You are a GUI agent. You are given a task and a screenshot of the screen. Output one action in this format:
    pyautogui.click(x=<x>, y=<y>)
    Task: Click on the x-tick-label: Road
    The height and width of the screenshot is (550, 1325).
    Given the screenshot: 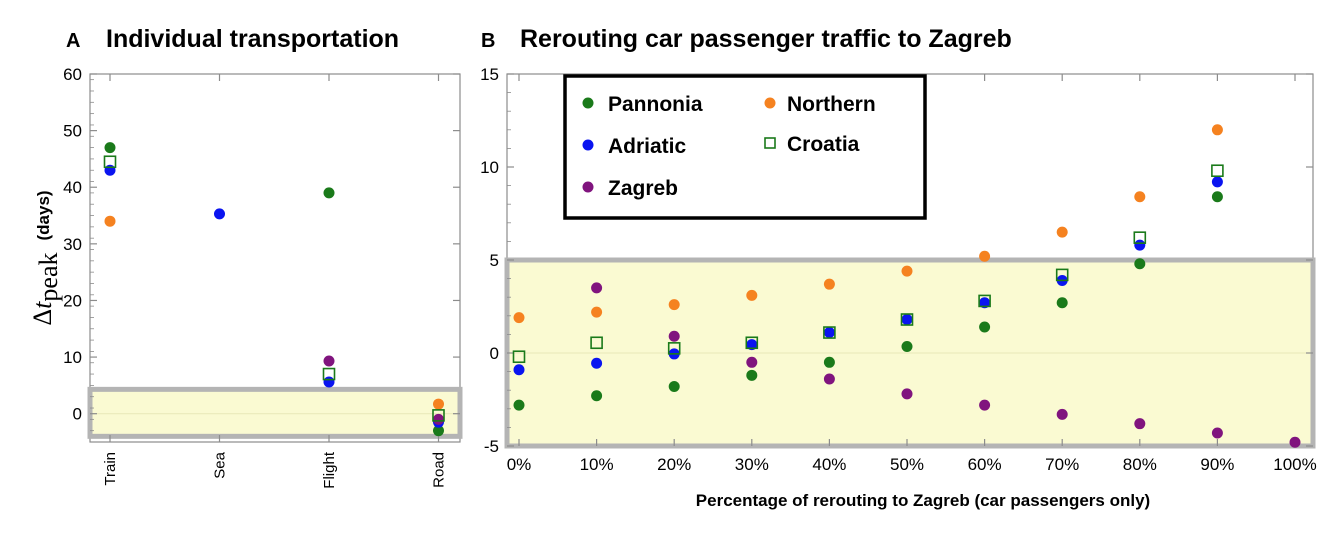 What is the action you would take?
    pyautogui.click(x=439, y=470)
    